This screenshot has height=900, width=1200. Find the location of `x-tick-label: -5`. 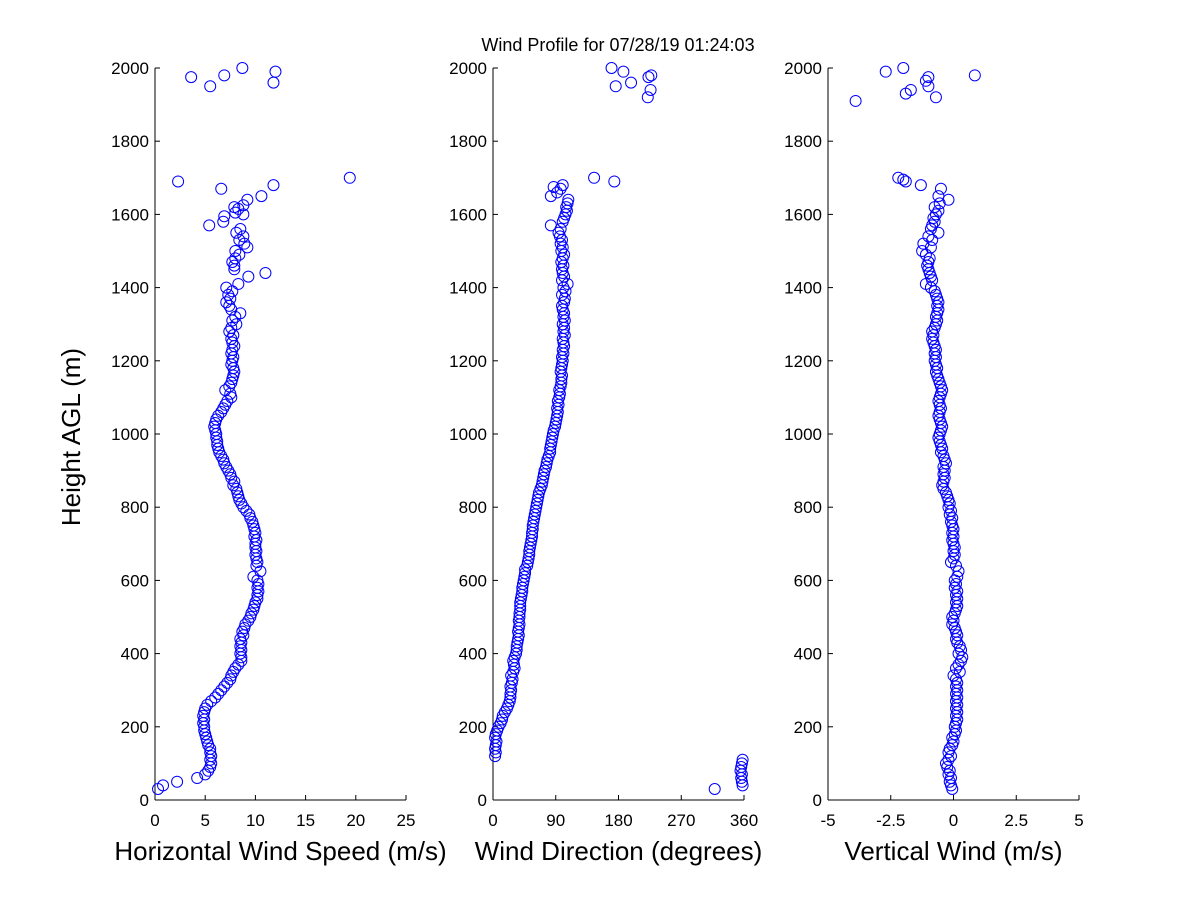

x-tick-label: -5 is located at coordinates (827, 820).